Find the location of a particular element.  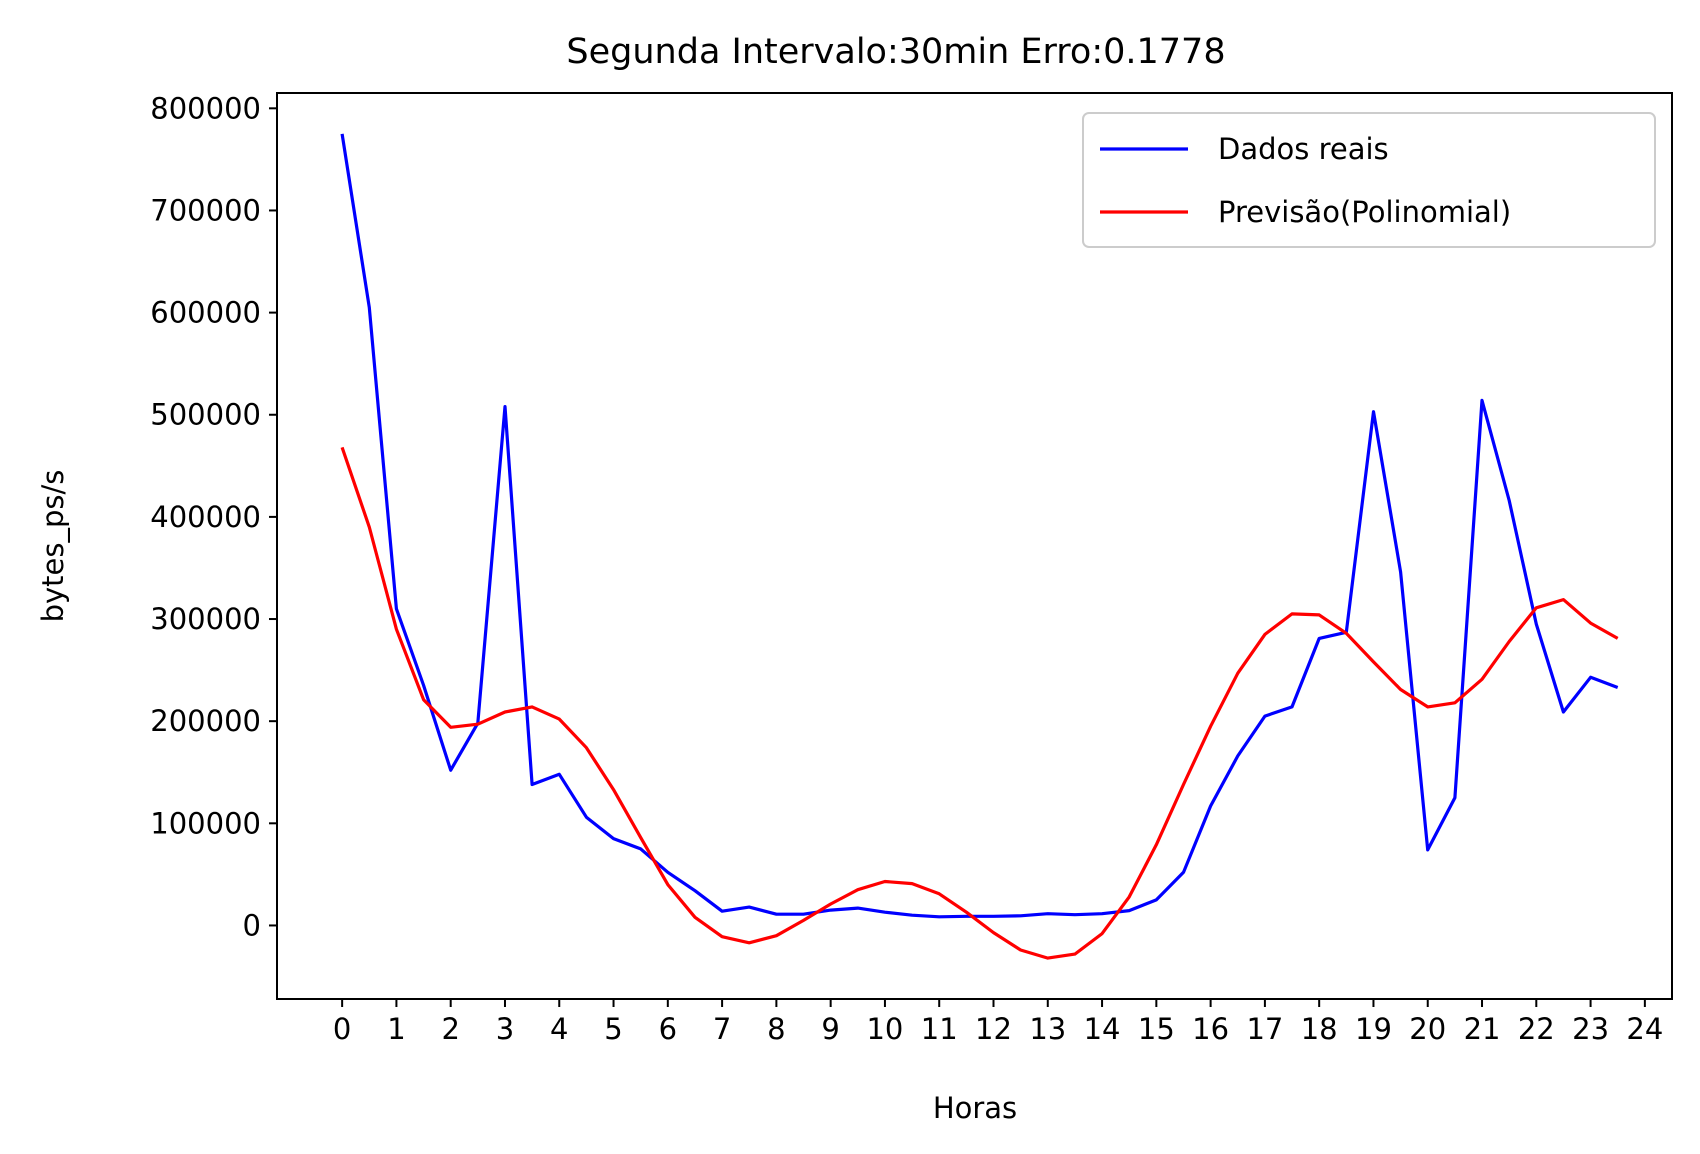

x-tick-label: 6 is located at coordinates (668, 1029).